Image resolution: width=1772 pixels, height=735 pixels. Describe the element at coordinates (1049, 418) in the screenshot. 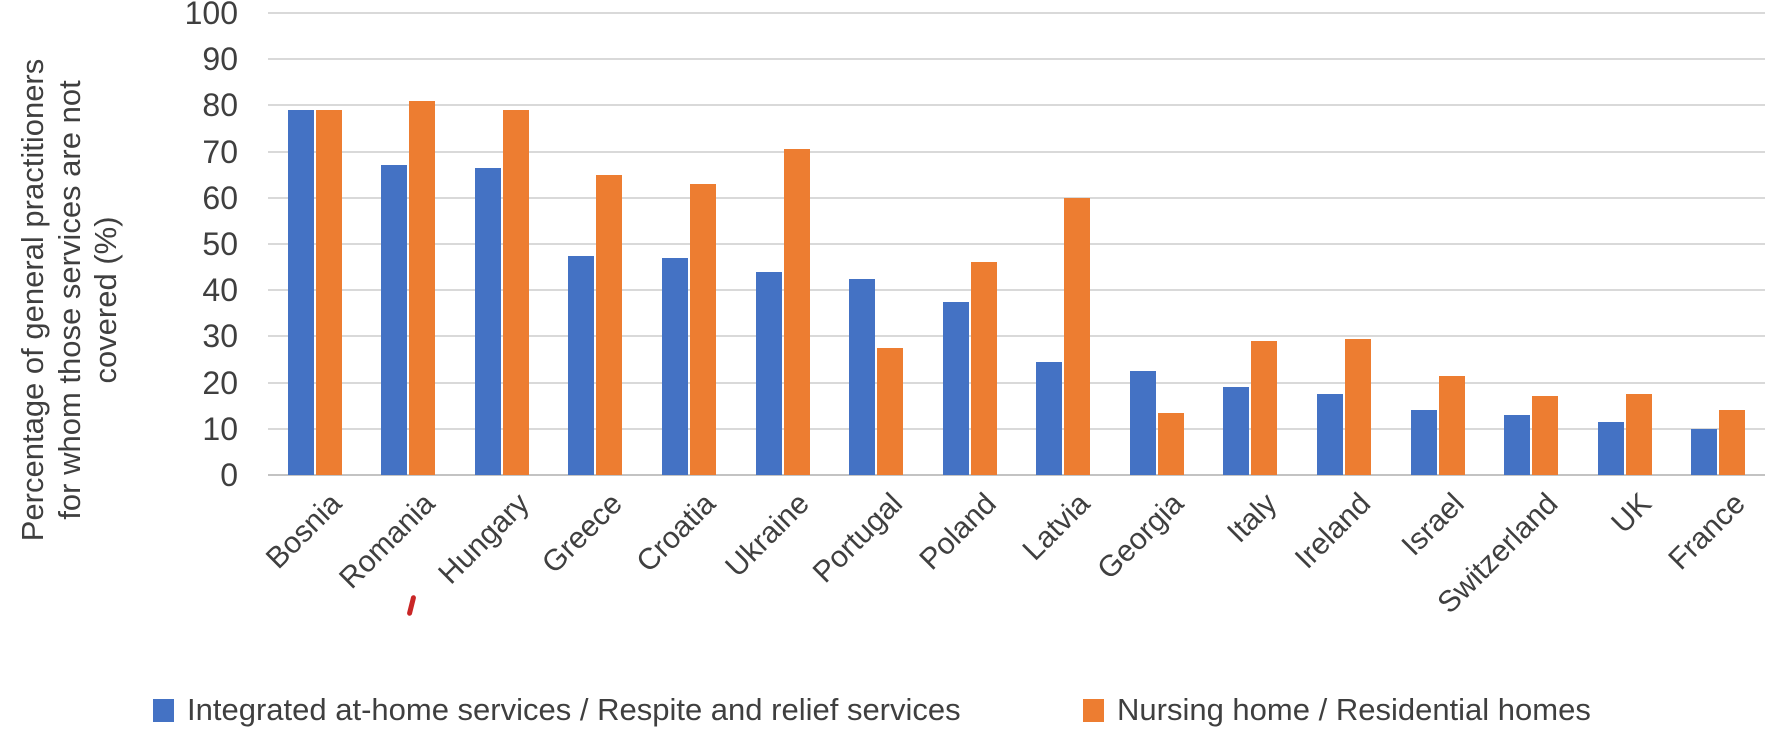

I see `bar-blue-latvia` at that location.